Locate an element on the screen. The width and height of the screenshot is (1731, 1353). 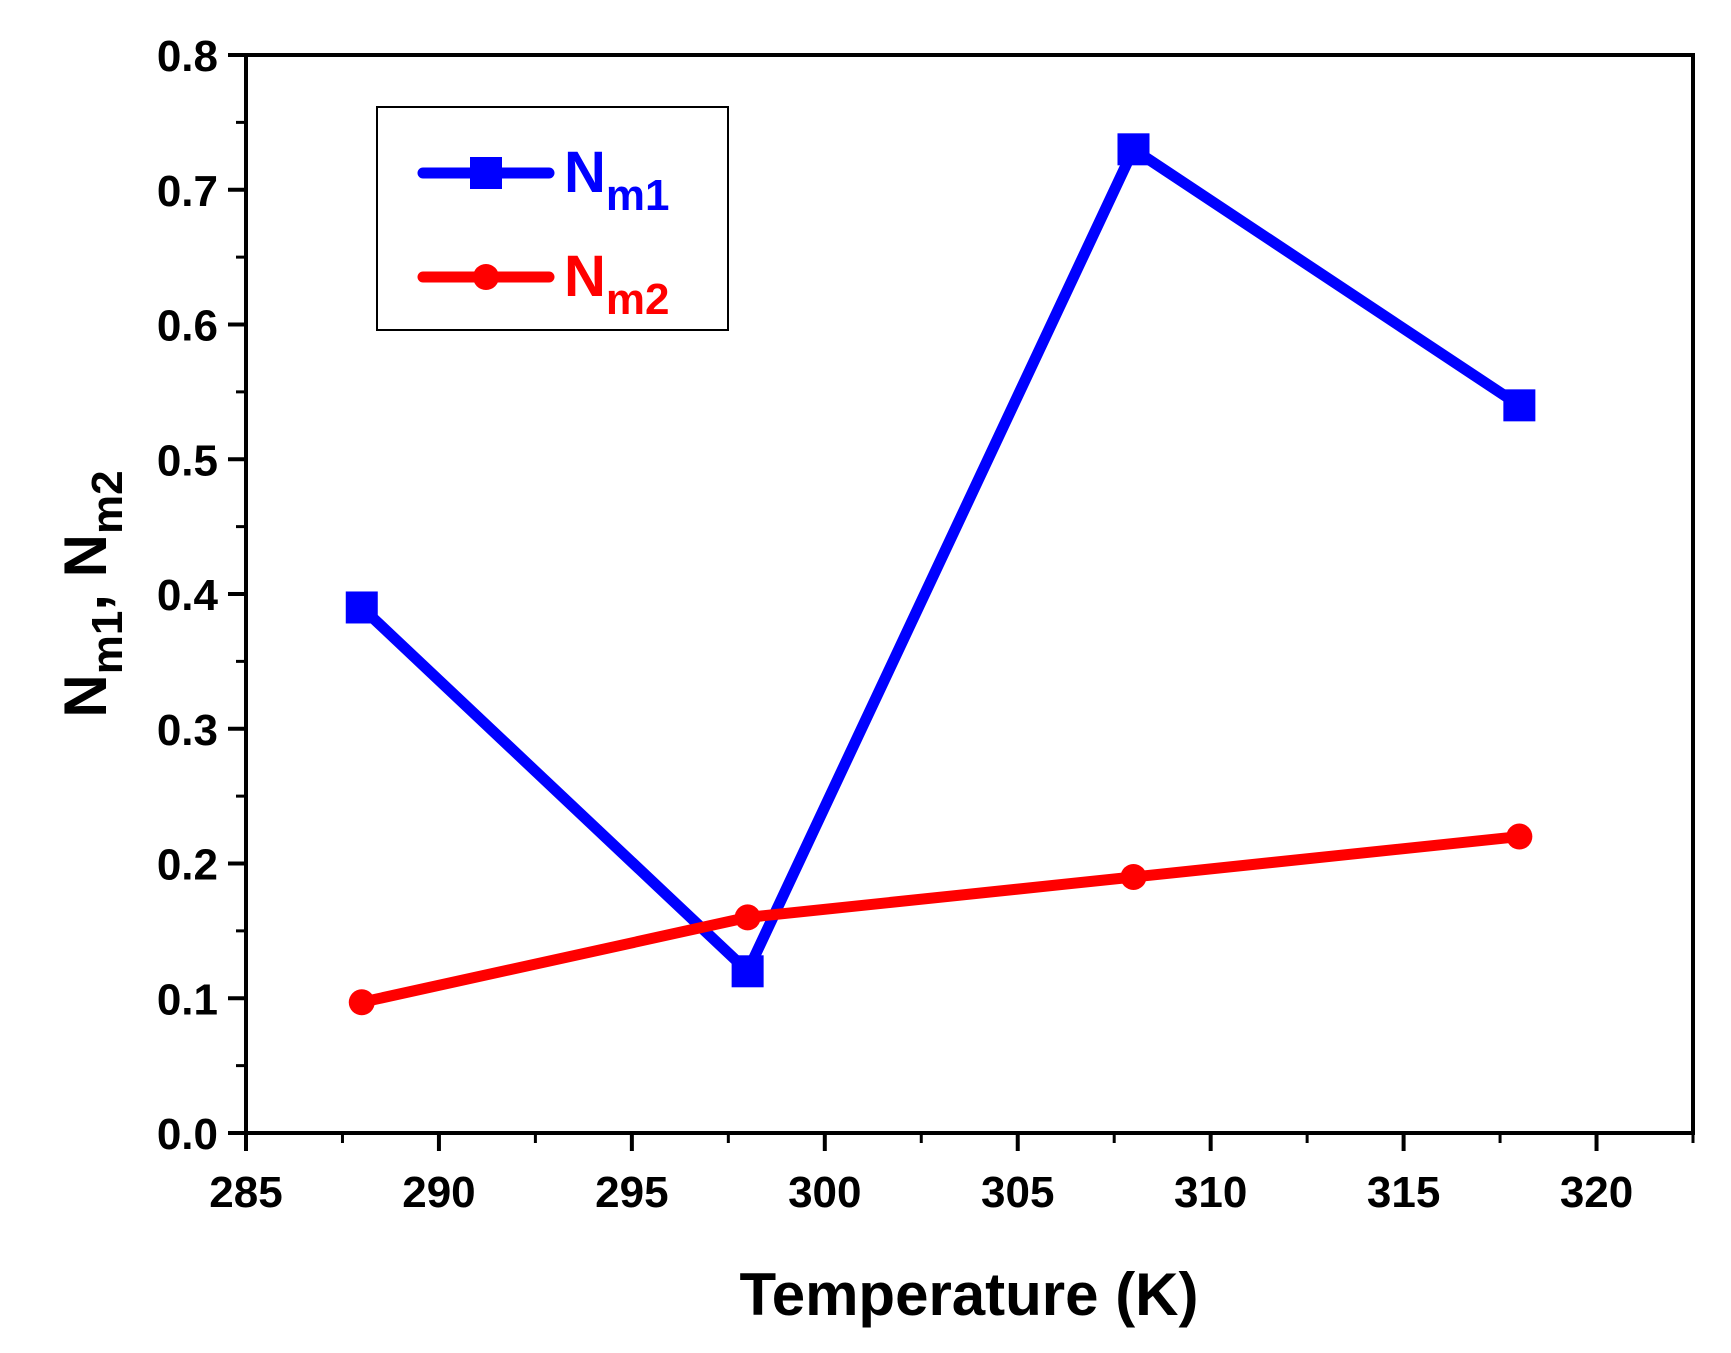
x-tick-label-290: 290 is located at coordinates (438, 1192).